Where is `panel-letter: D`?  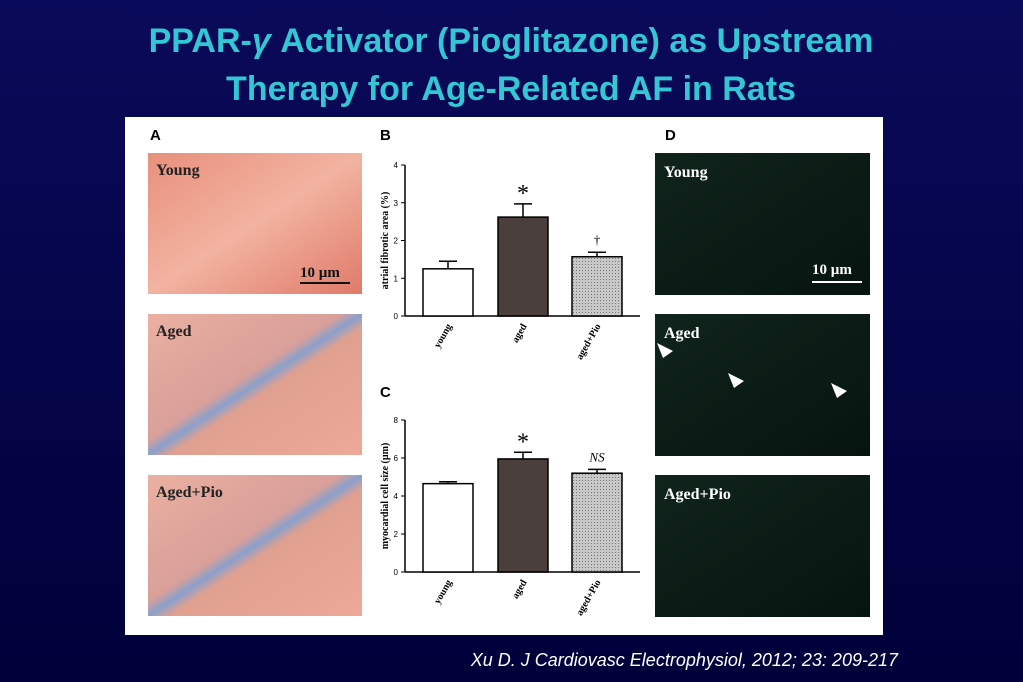 panel-letter: D is located at coordinates (670, 135).